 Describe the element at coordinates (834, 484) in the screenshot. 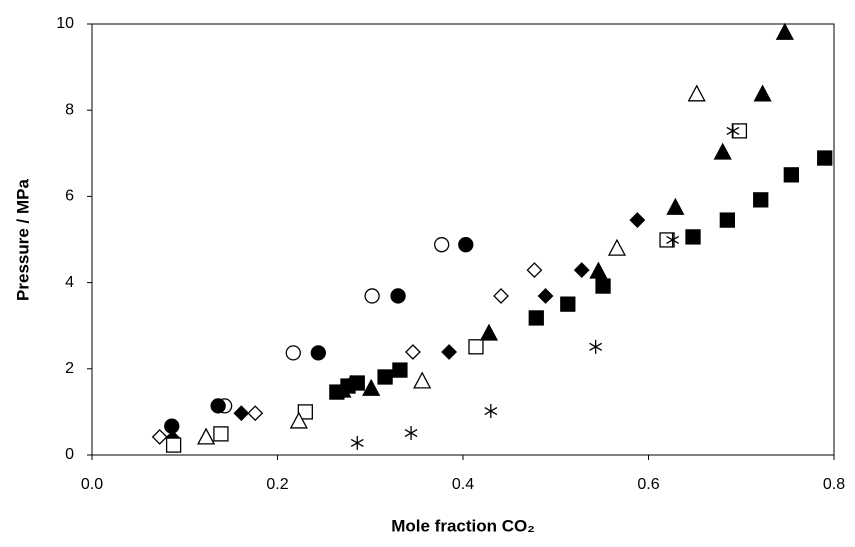

I see `x-tick-label: 0.8` at that location.